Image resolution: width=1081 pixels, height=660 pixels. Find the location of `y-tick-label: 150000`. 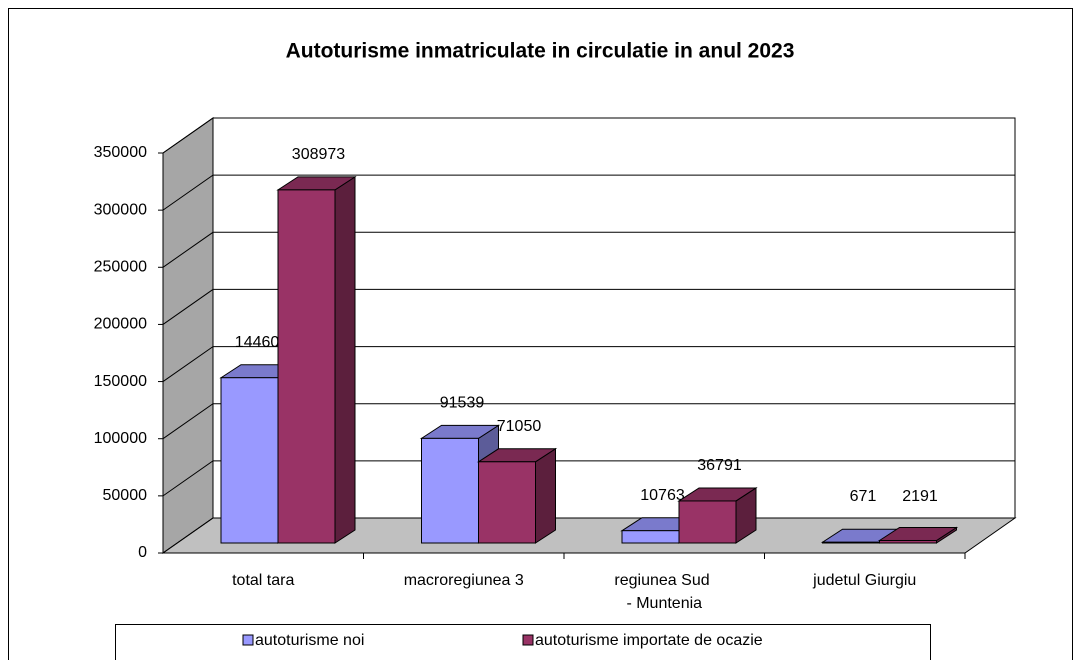

y-tick-label: 150000 is located at coordinates (120, 381).